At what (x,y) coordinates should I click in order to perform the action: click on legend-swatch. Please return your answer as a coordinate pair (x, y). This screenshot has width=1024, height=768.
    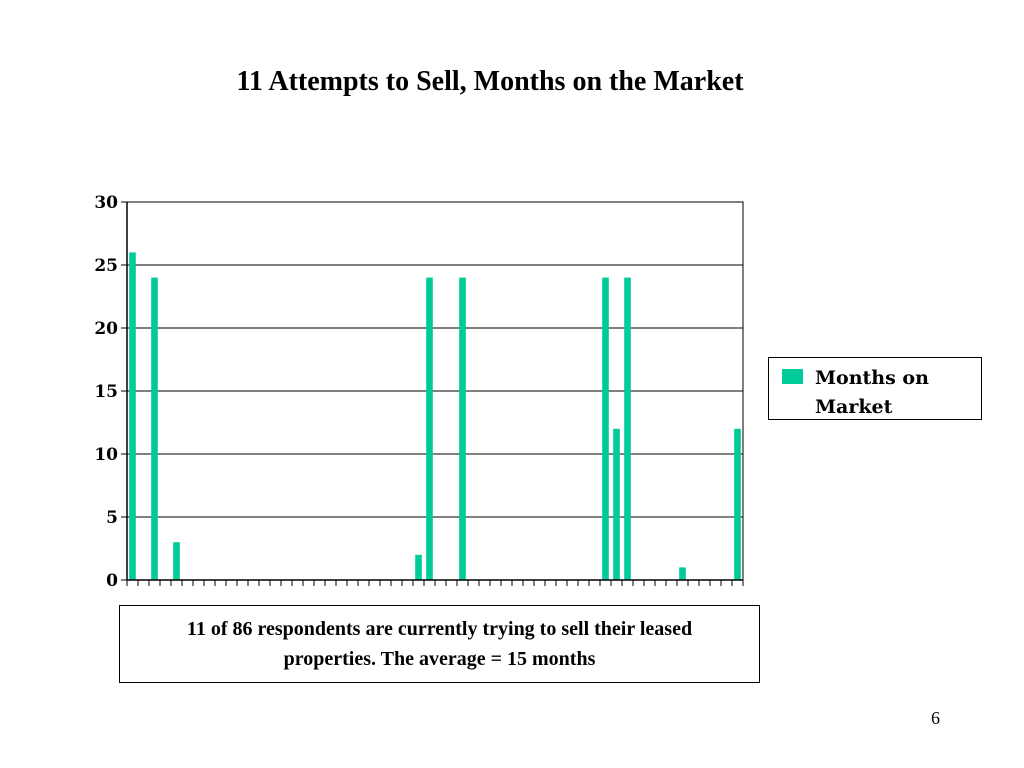
    Looking at the image, I should click on (792, 376).